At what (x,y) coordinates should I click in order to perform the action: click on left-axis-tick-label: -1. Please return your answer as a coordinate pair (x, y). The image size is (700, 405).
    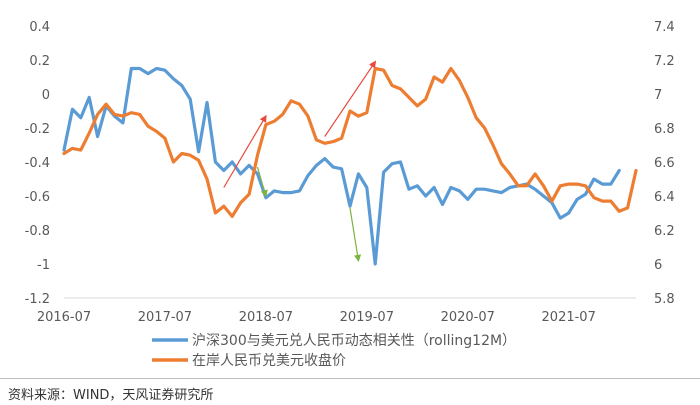
    Looking at the image, I should click on (43, 265).